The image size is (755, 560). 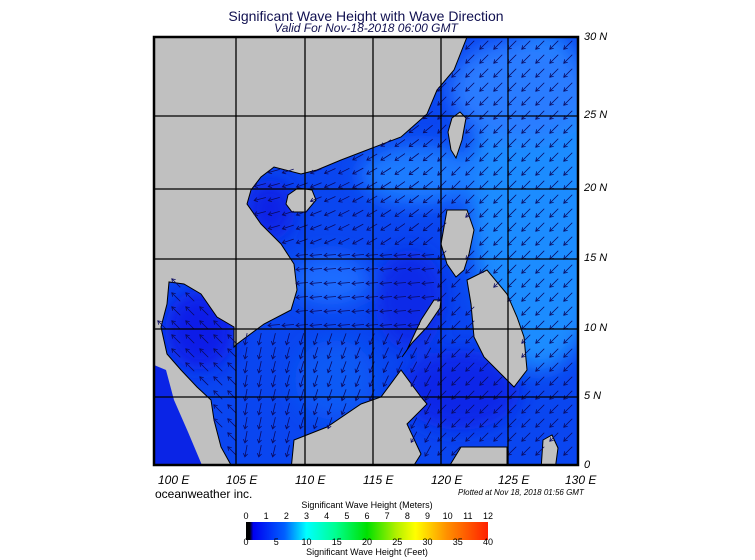 I want to click on colorbar-meters-ticks: 0 1 2 3 4 5 6 7 8 9 10 11 12, so click(x=368, y=516).